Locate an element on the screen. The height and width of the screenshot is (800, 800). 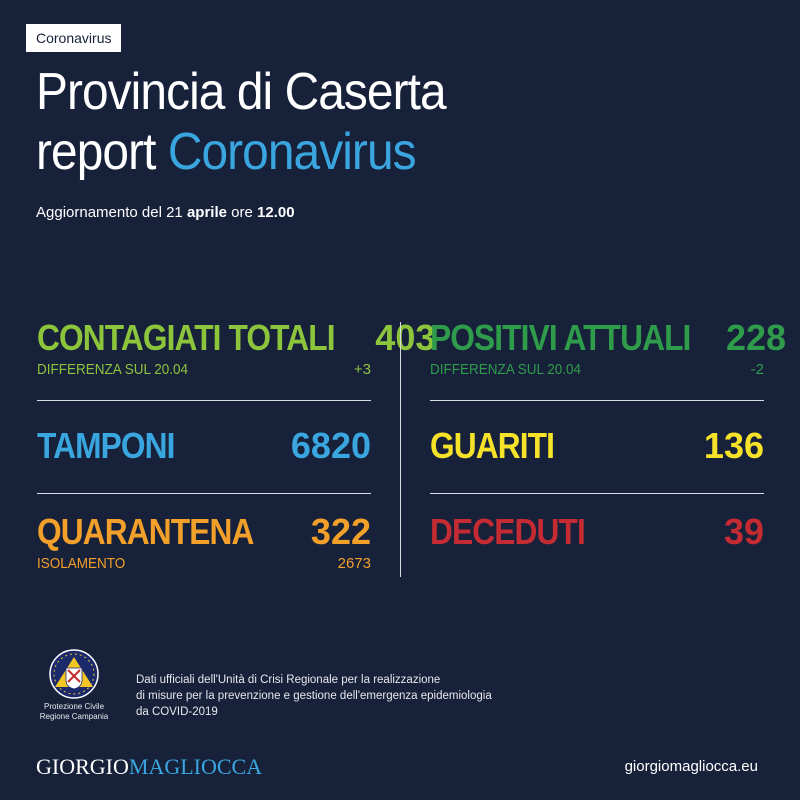
title-line-2: report Coronavirus is located at coordinates (241, 152).